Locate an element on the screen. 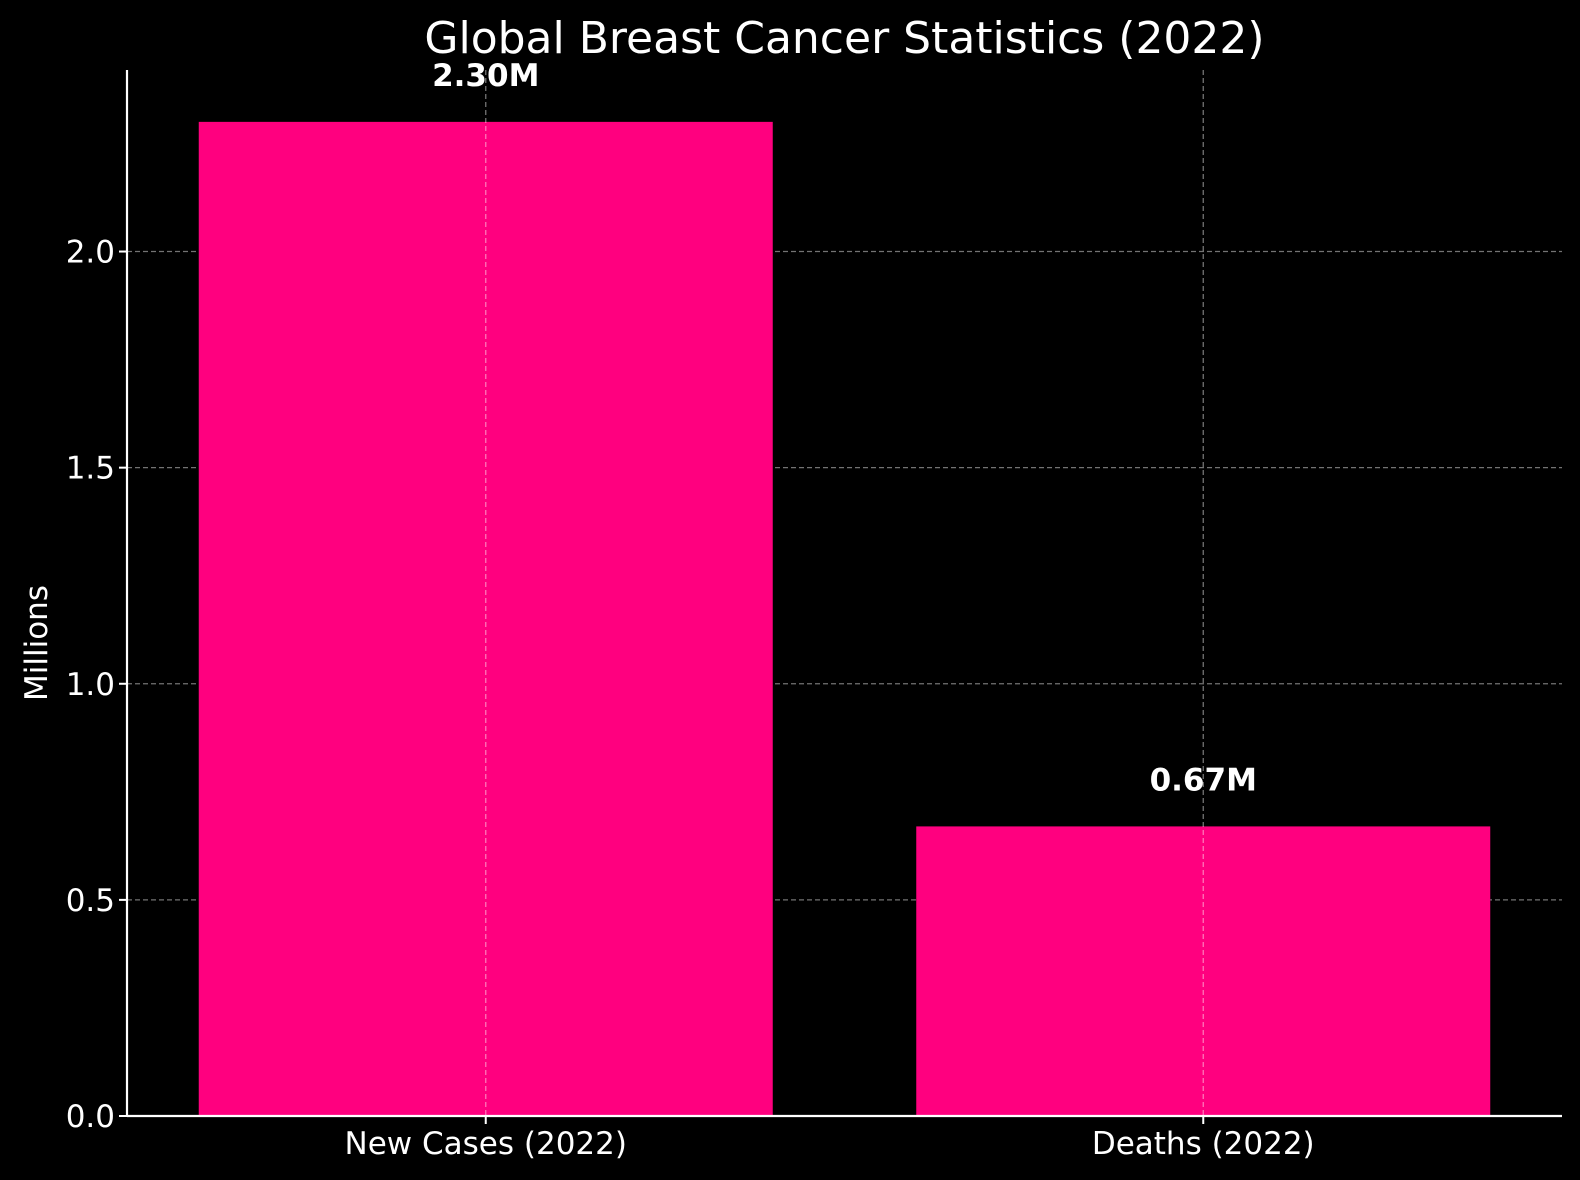 This screenshot has height=1180, width=1580. y-tick-label: 1.0 is located at coordinates (90, 685).